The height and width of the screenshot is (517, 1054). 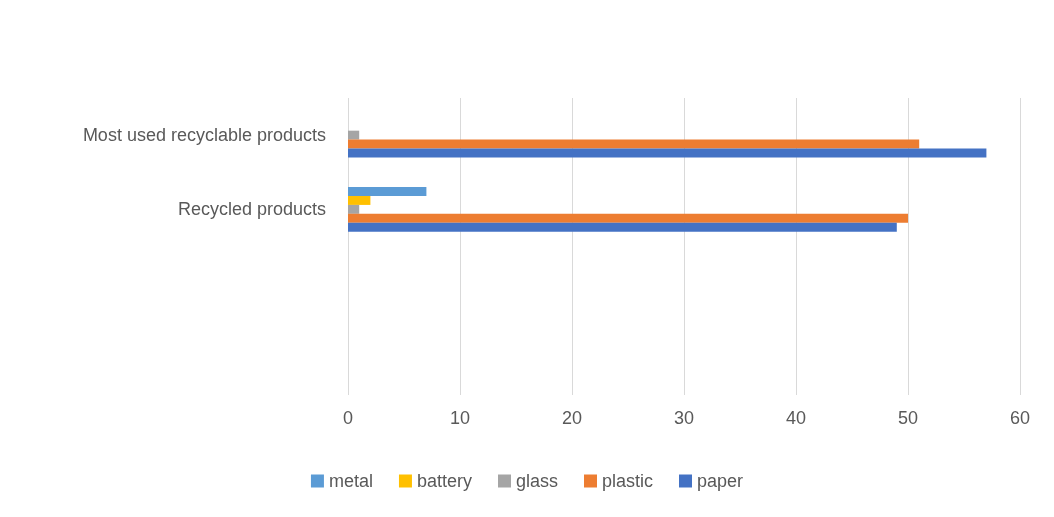 What do you see at coordinates (628, 481) in the screenshot?
I see `legend-label: plastic` at bounding box center [628, 481].